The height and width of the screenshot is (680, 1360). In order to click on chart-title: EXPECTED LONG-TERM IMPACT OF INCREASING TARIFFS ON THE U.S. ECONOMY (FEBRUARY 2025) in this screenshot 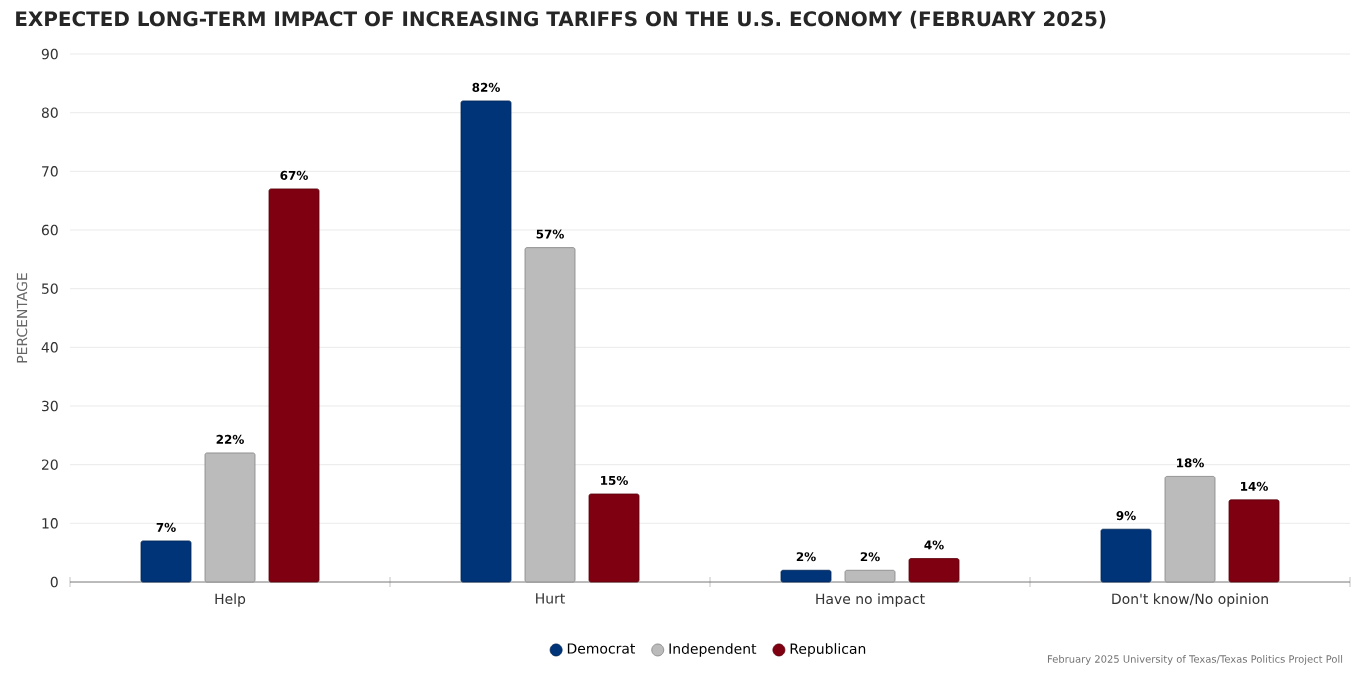, I will do `click(561, 19)`.